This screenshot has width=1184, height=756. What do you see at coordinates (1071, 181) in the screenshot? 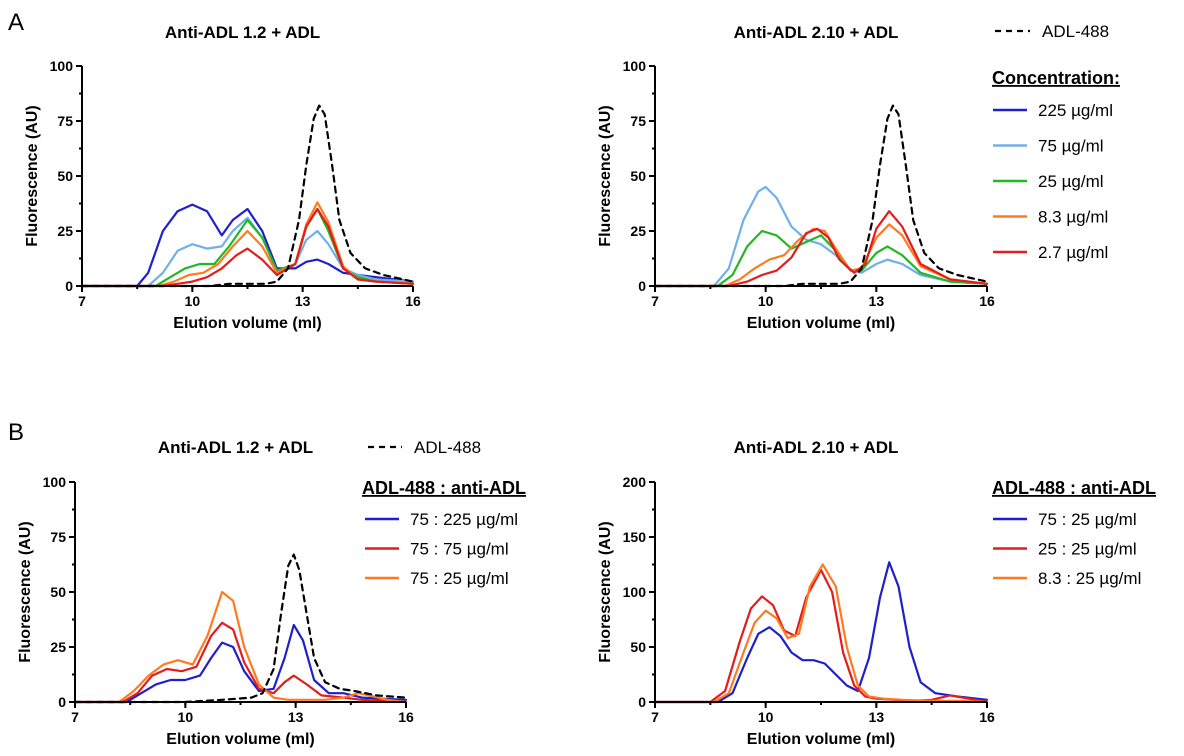
I see `legend-item-label: 25 µg/ml` at bounding box center [1071, 181].